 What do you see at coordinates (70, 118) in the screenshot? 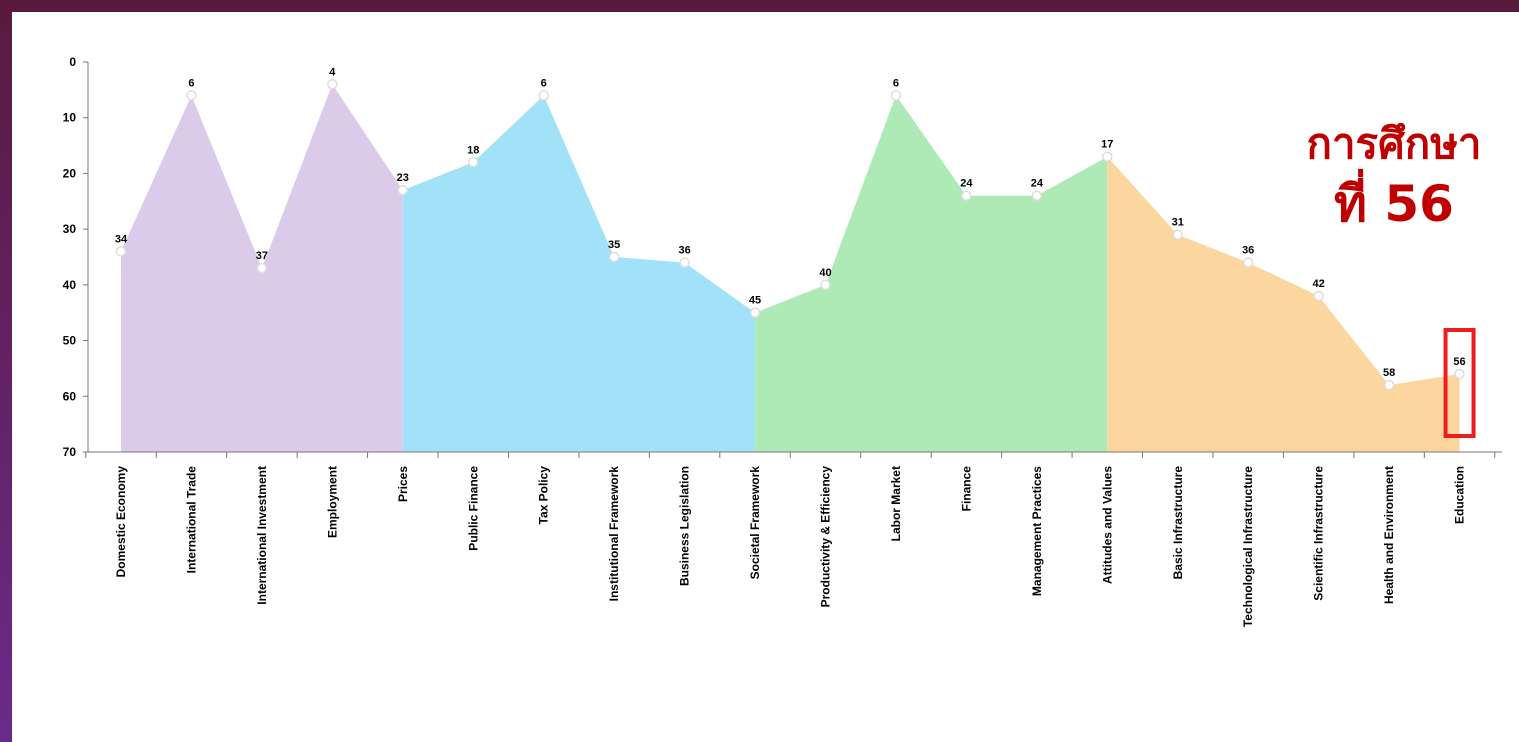
I see `y-tick-label: 10` at bounding box center [70, 118].